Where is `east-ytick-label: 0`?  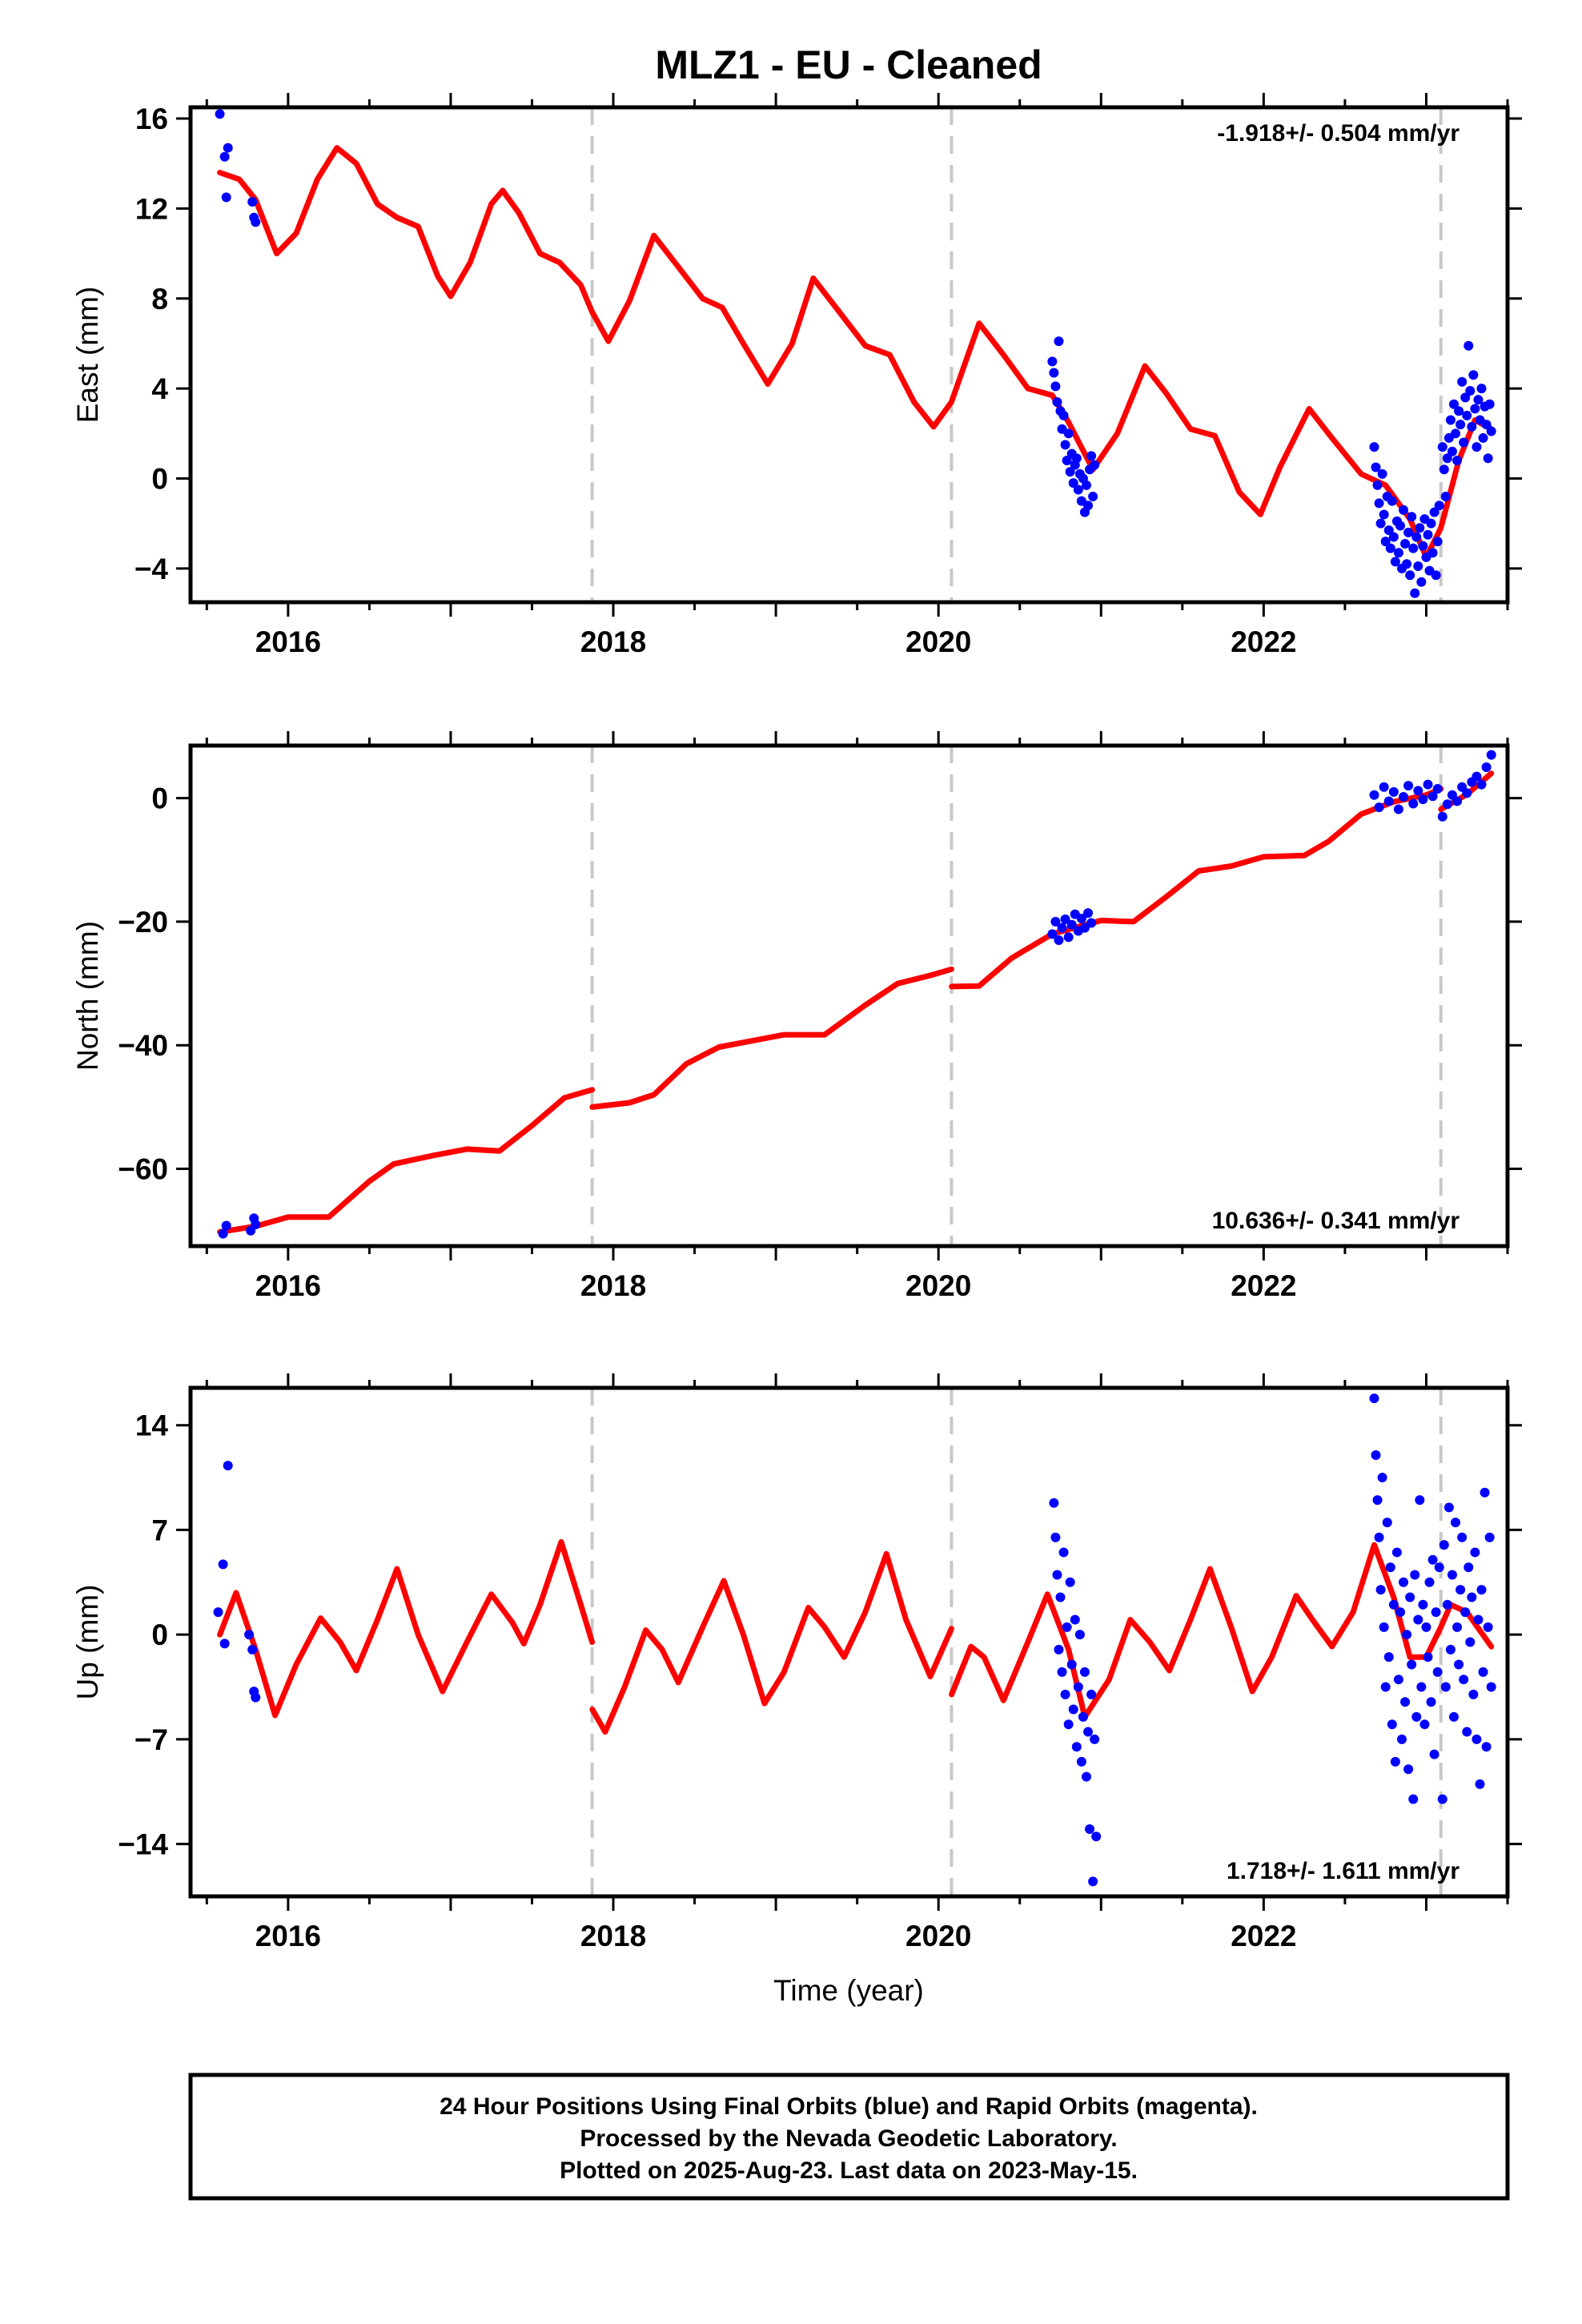 east-ytick-label: 0 is located at coordinates (159, 479).